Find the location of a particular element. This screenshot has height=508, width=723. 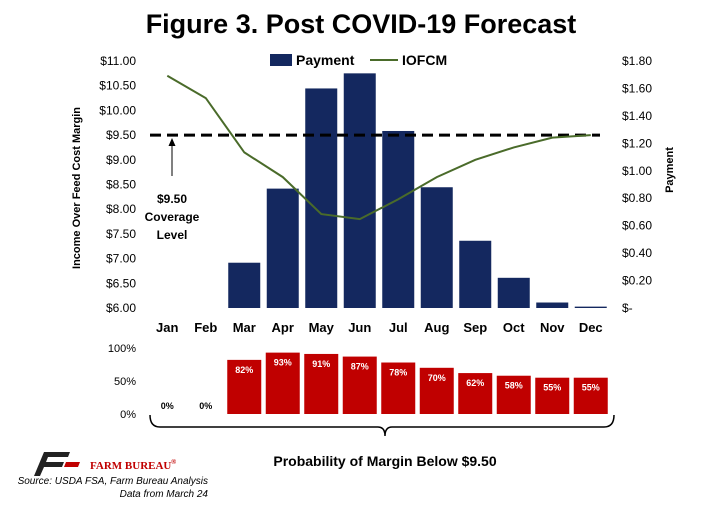

probability-value-label: 87% is located at coordinates (360, 367).